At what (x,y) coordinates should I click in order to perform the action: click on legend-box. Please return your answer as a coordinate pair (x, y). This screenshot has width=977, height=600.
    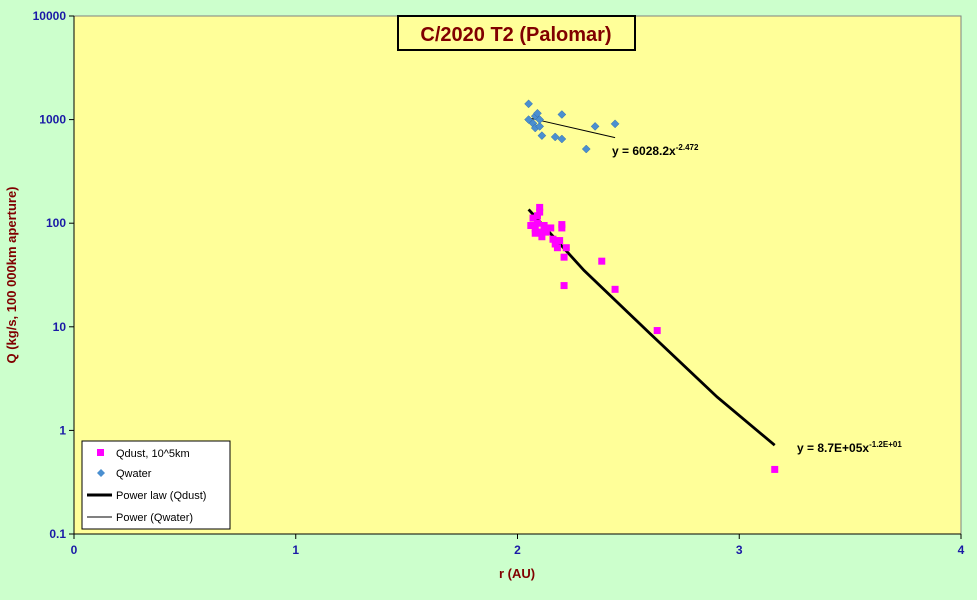
    Looking at the image, I should click on (156, 485).